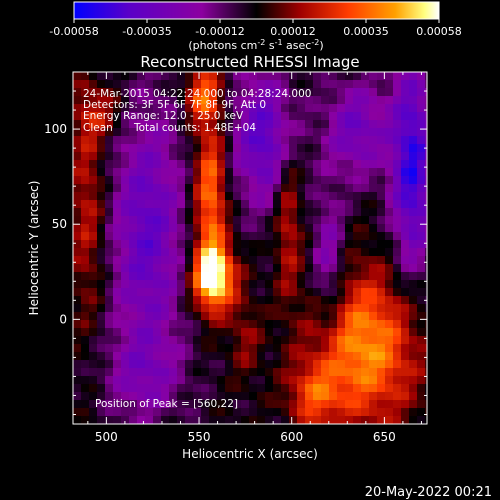 Image resolution: width=500 pixels, height=500 pixels. Describe the element at coordinates (384, 437) in the screenshot. I see `x-tick-label: 650` at that location.